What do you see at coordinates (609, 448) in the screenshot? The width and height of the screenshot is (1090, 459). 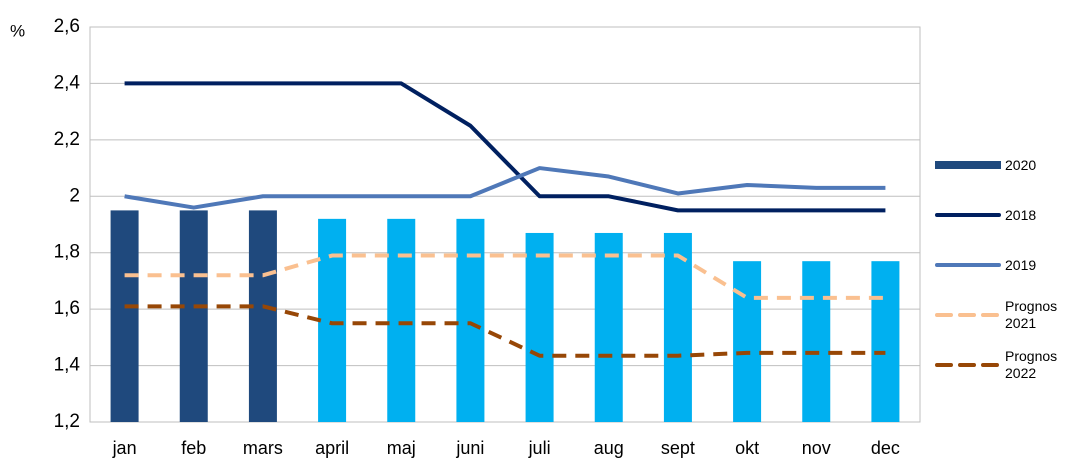 I see `x-tick-label: aug` at bounding box center [609, 448].